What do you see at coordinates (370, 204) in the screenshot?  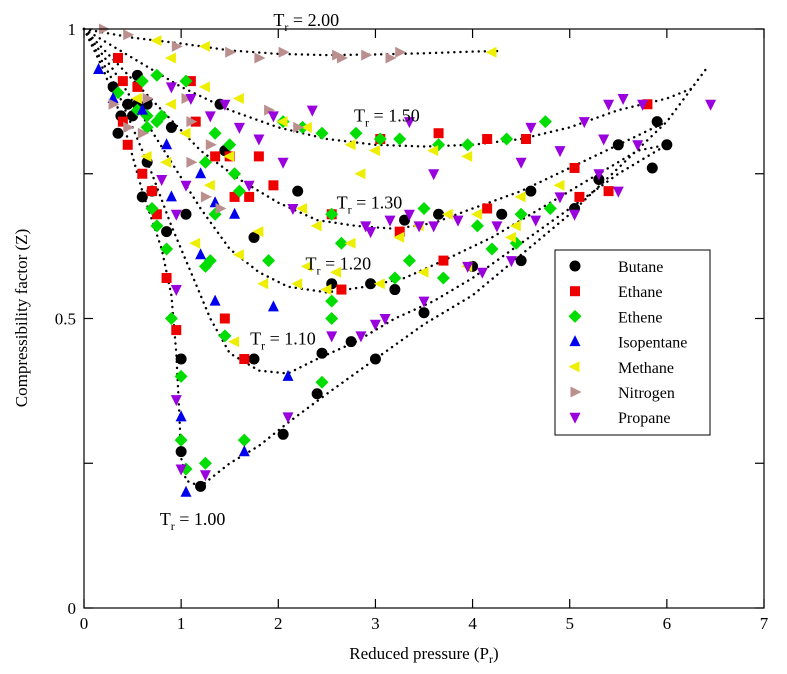 I see `curve-label-2: Tr = 1.30` at bounding box center [370, 204].